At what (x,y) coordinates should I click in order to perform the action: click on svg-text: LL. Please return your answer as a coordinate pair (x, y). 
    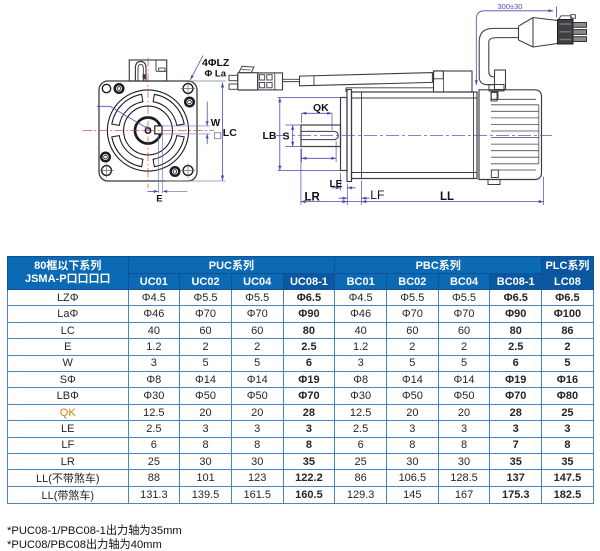
    Looking at the image, I should click on (447, 197).